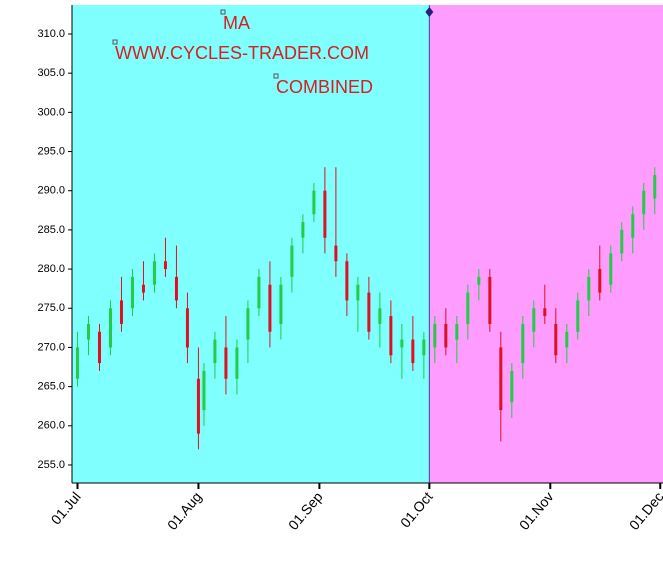 The width and height of the screenshot is (663, 587). I want to click on y-tick-label: 255.0, so click(51, 465).